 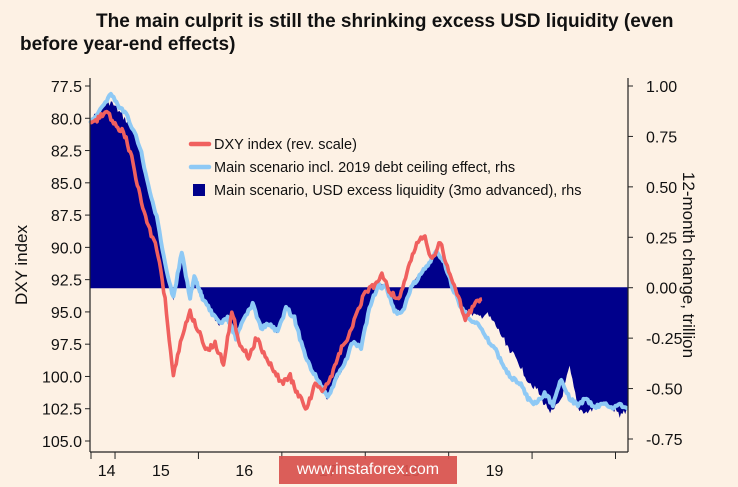 What do you see at coordinates (664, 390) in the screenshot?
I see `right-tick-label: -0.50` at bounding box center [664, 390].